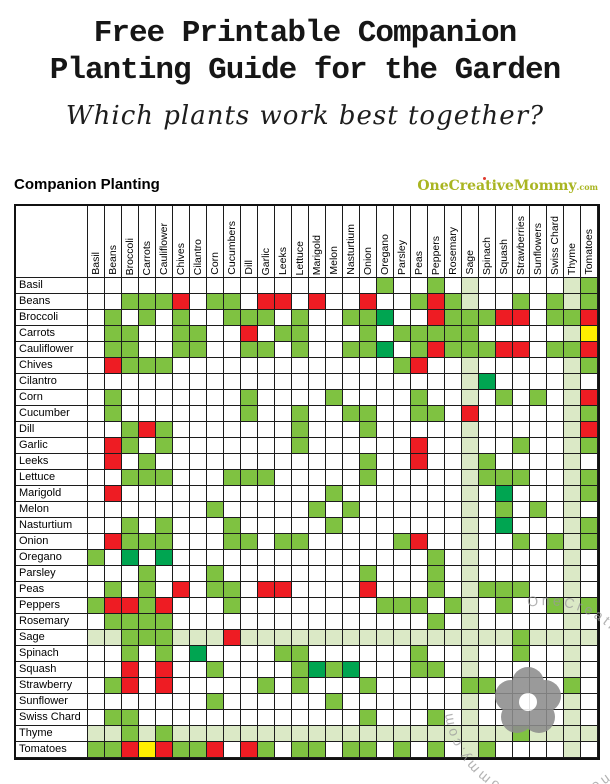 The image size is (610, 784). Describe the element at coordinates (52, 702) in the screenshot. I see `row-header-sunflower: Sunflower` at that location.